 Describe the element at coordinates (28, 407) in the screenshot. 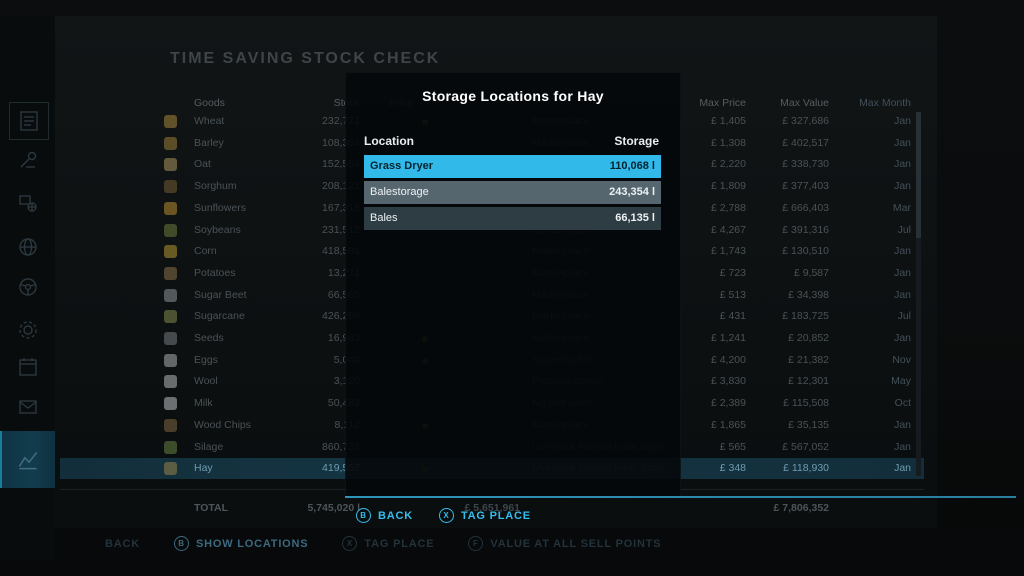

I see `envelope-icon` at that location.